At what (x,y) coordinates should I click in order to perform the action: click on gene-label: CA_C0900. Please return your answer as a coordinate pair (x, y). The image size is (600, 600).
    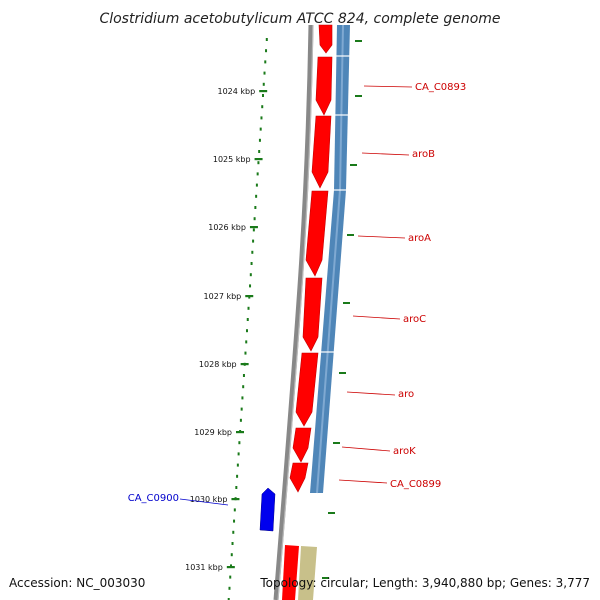
    Looking at the image, I should click on (153, 498).